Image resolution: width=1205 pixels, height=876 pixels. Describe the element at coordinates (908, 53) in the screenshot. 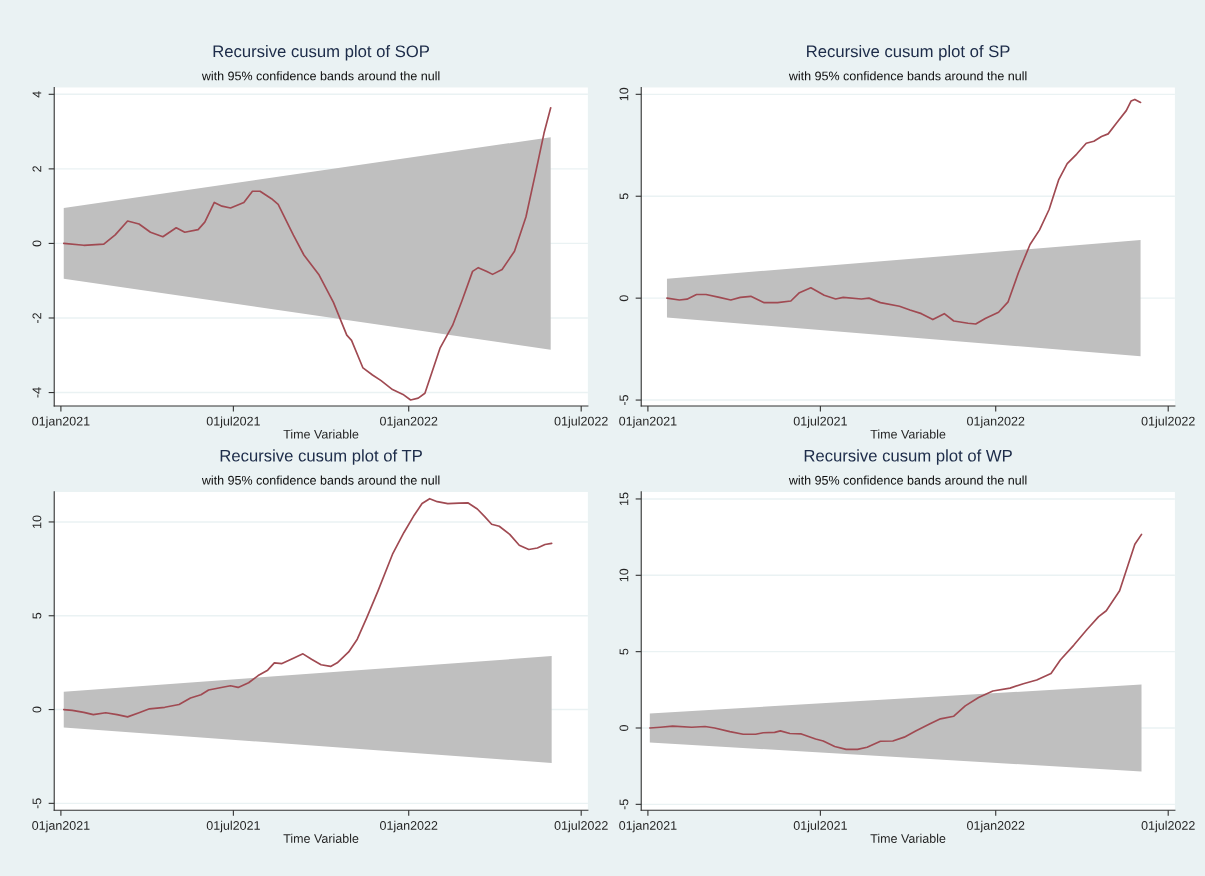

I see `chart-title: Recursive cusum plot of SP` at that location.